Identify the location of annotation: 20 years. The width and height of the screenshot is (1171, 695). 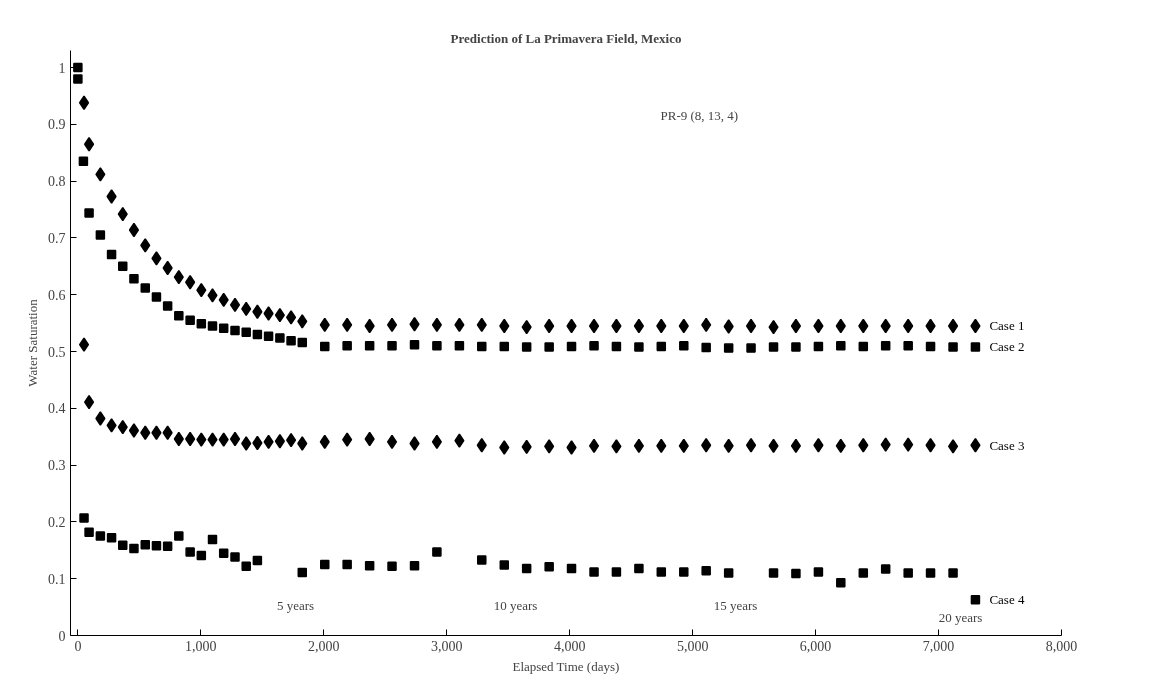
(960, 617).